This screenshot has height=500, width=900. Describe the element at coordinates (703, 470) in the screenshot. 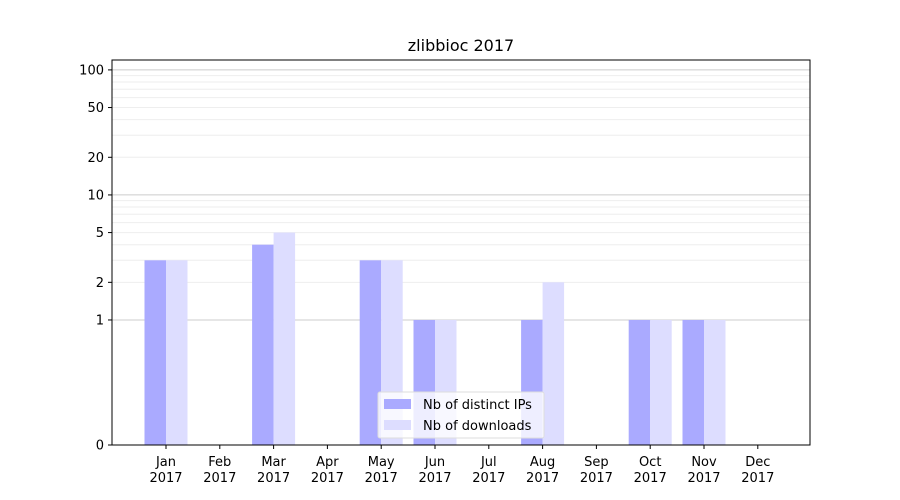

I see `x-tick-label: Nov 2017` at that location.